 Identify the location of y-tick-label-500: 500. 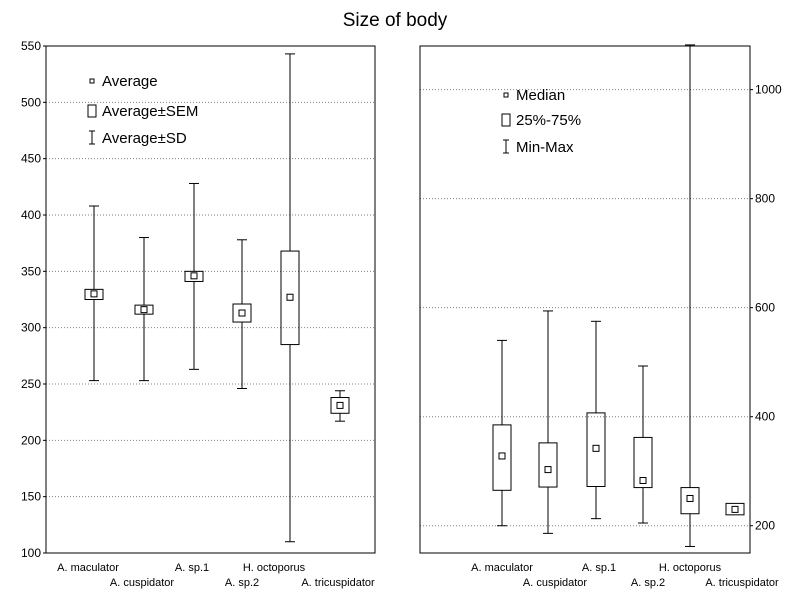
(31, 102).